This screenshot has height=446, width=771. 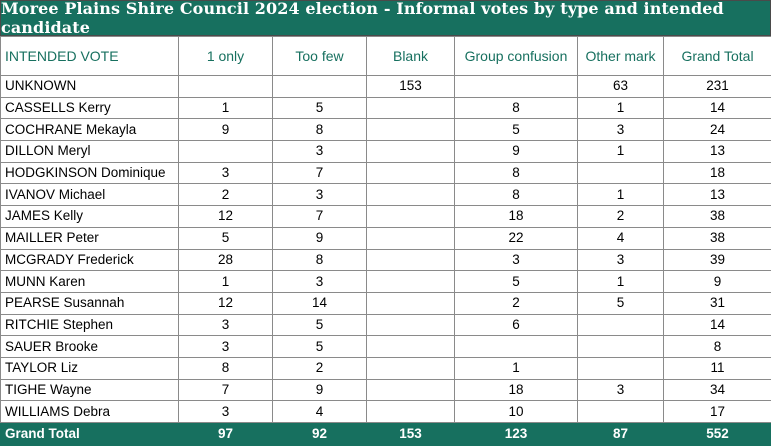 I want to click on vote-count-cell: 10, so click(x=516, y=412).